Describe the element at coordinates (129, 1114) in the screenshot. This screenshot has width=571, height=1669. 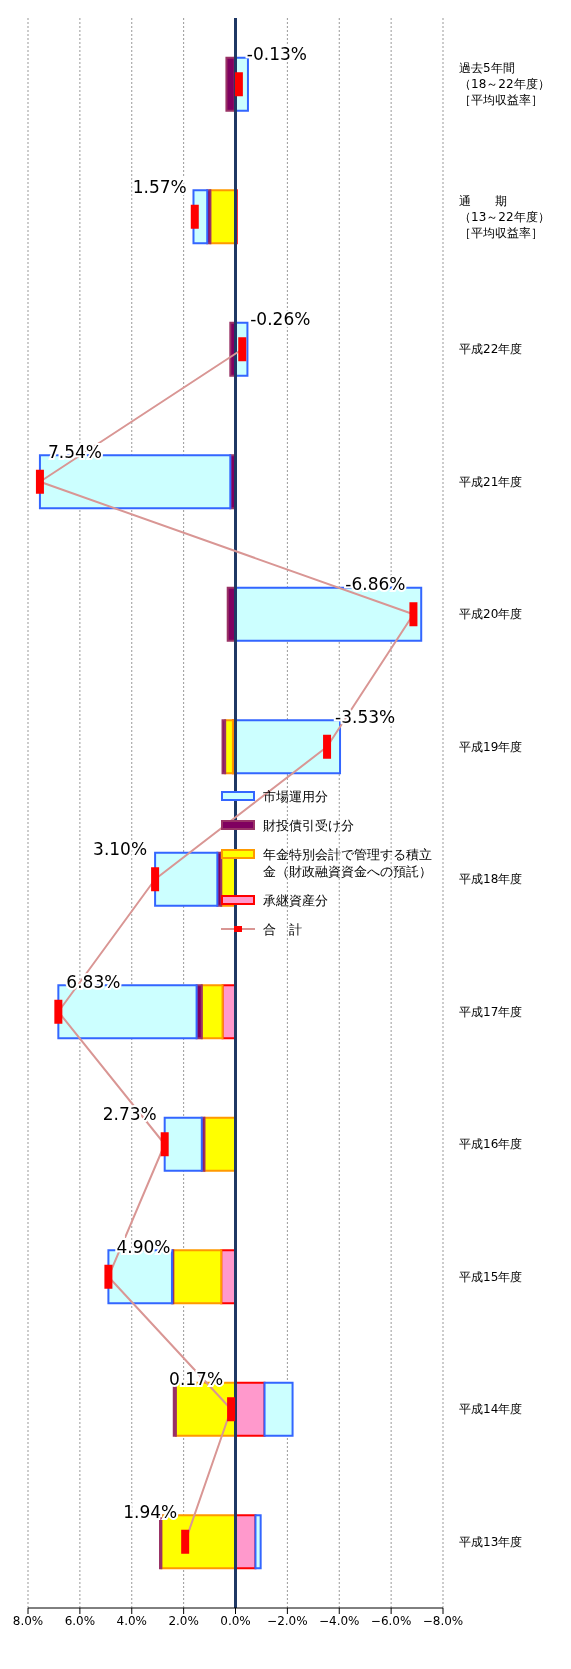
I see `data-label: 2.73%` at that location.